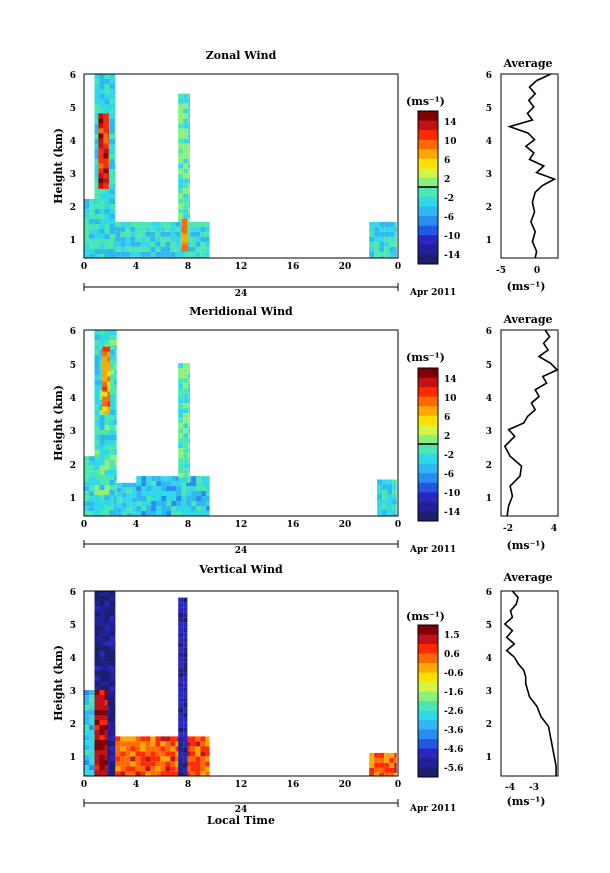  I want to click on profile-x-tick: -3, so click(534, 788).